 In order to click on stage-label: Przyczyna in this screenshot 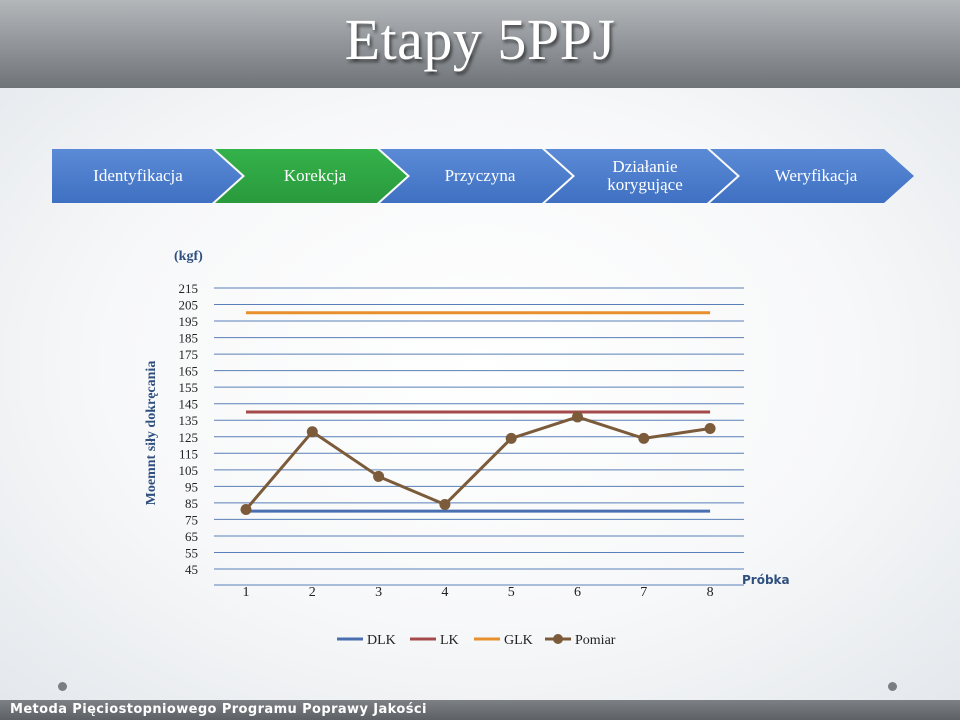, I will do `click(480, 175)`.